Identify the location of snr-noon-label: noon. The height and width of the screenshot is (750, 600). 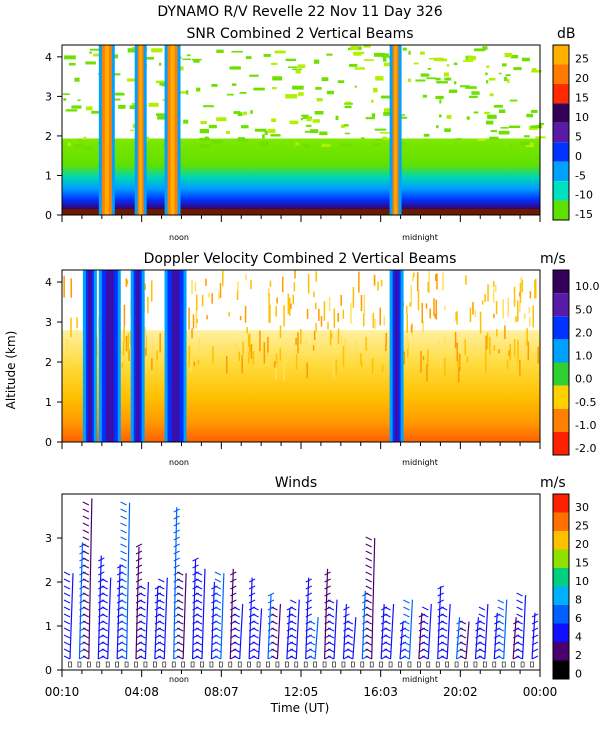
(179, 237).